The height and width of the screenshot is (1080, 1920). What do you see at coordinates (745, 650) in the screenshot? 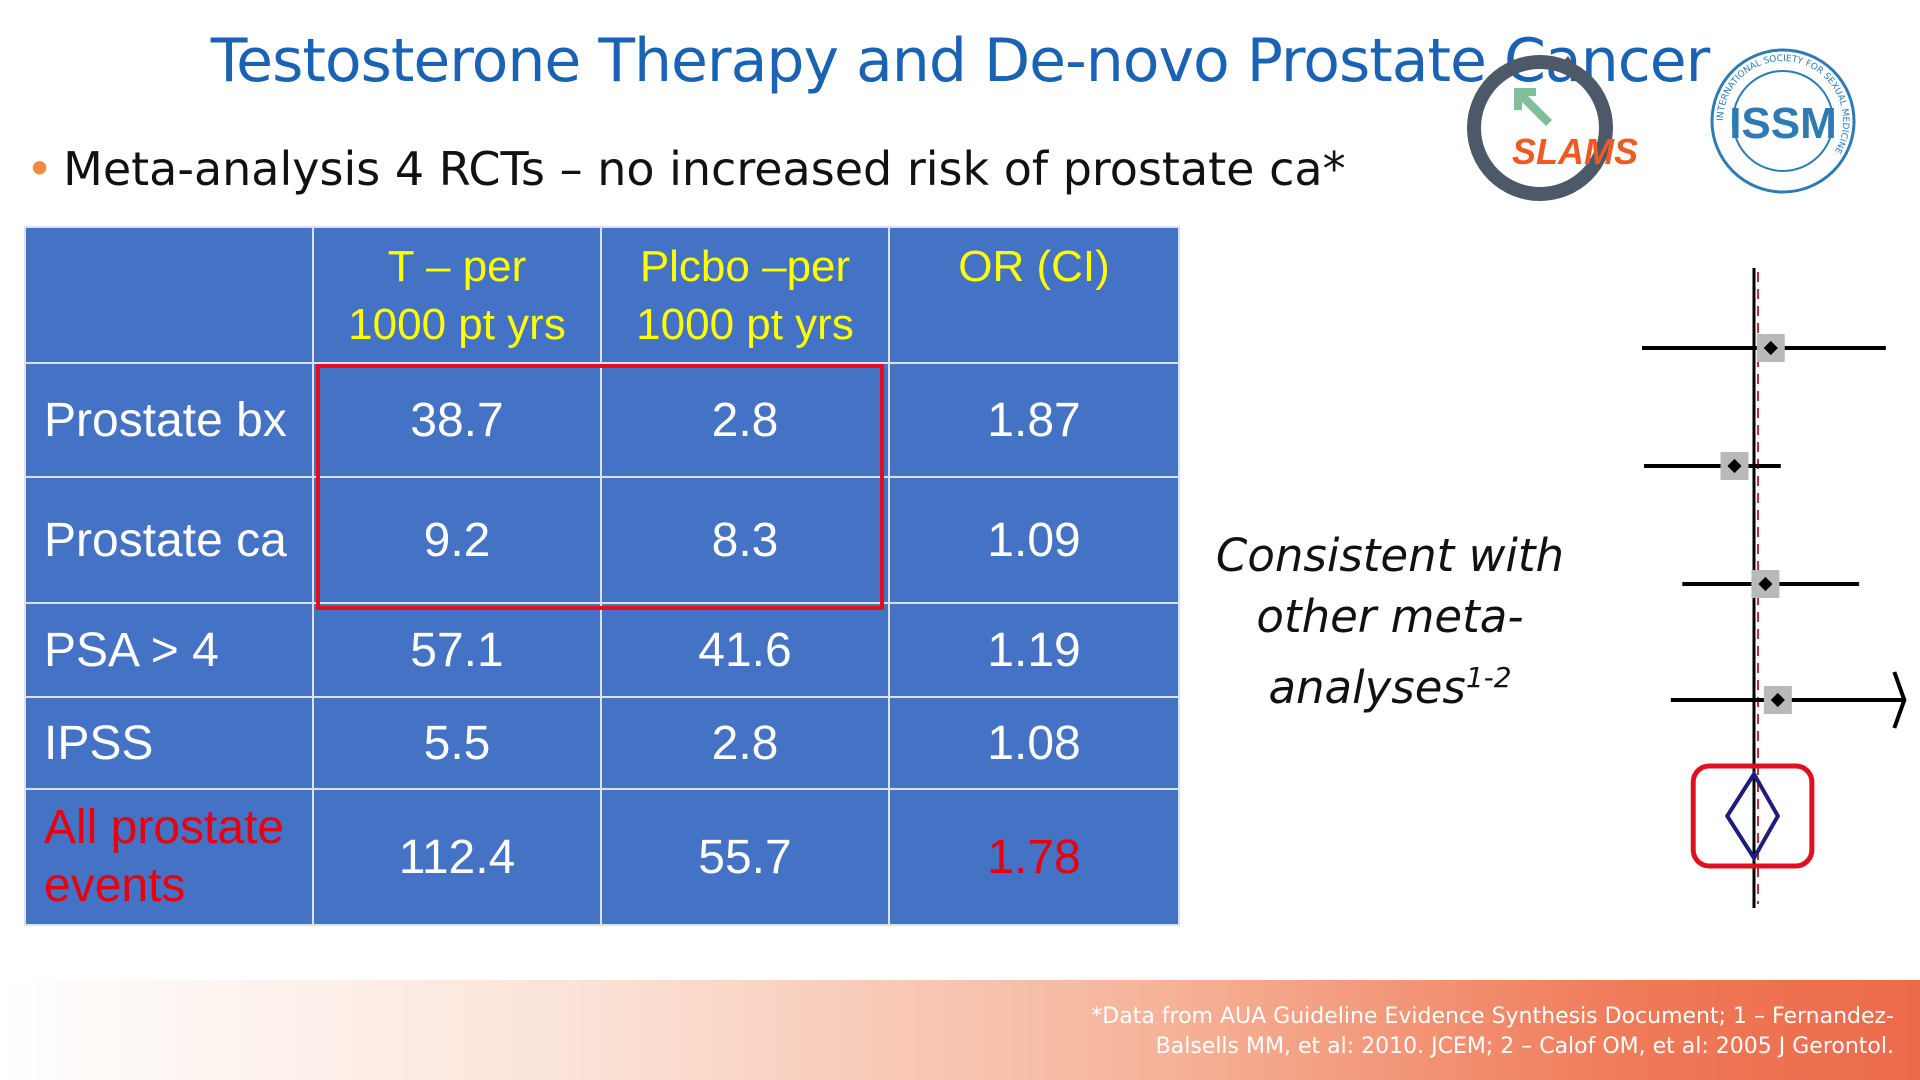
I see `cell-placebo: 41.6` at bounding box center [745, 650].